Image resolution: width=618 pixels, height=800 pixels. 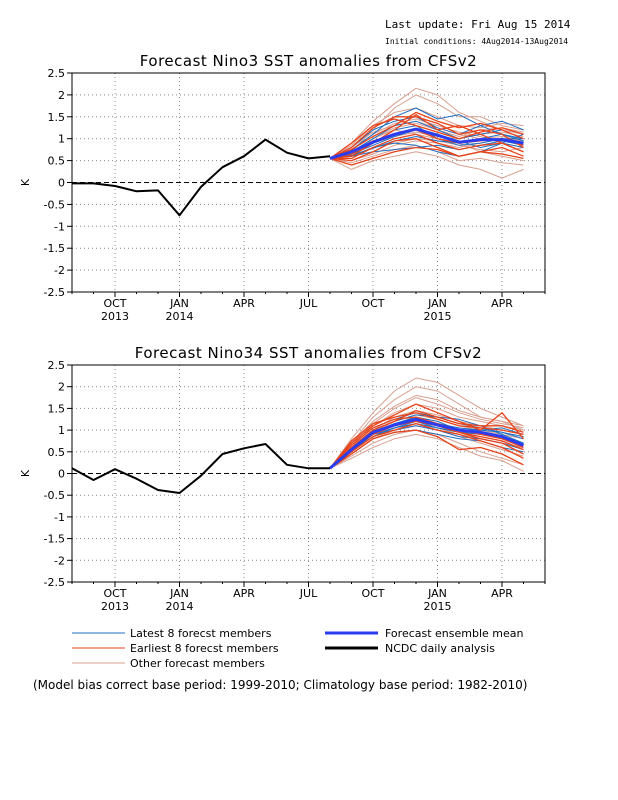 What do you see at coordinates (308, 353) in the screenshot?
I see `chart-title: Forecast Nino34 SST anomalies from CFSv2` at bounding box center [308, 353].